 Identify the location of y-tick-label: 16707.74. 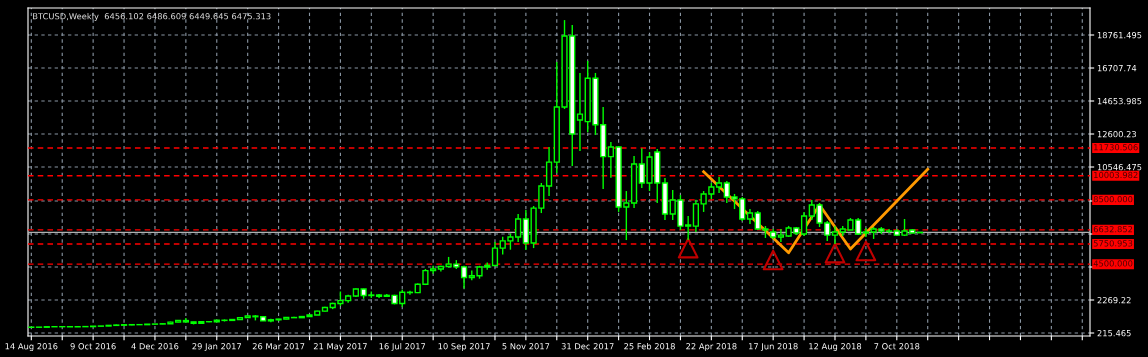
(1117, 68).